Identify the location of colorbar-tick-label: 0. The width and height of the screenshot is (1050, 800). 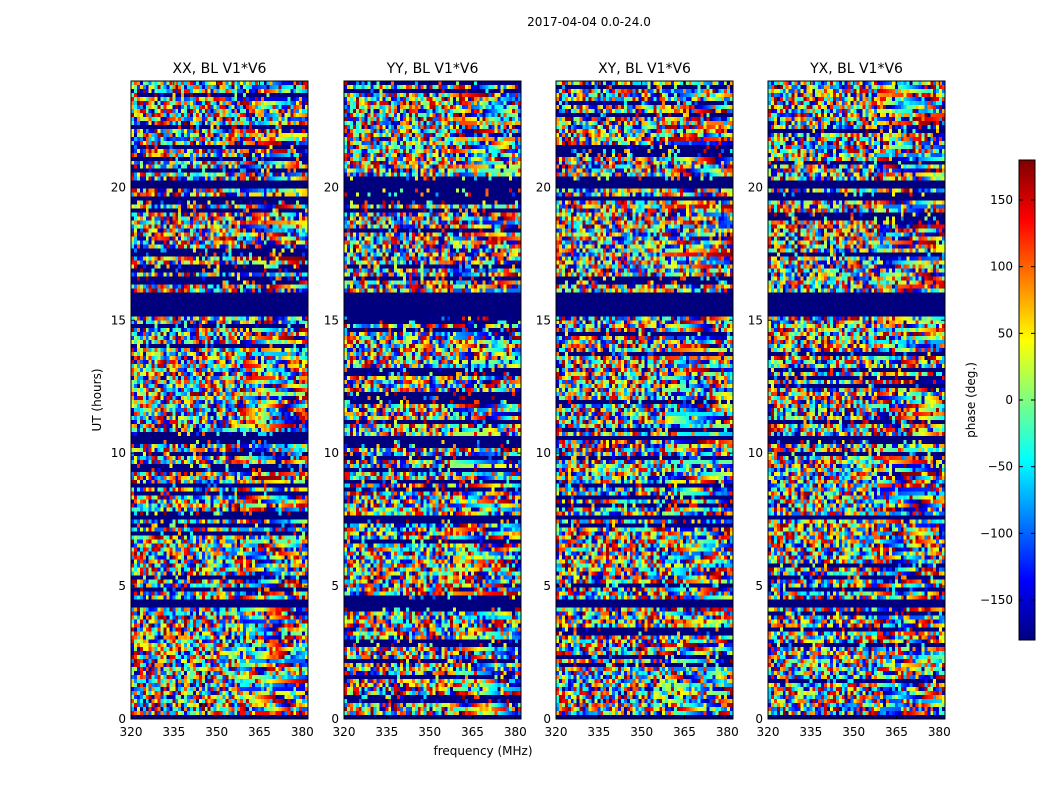
(1009, 400).